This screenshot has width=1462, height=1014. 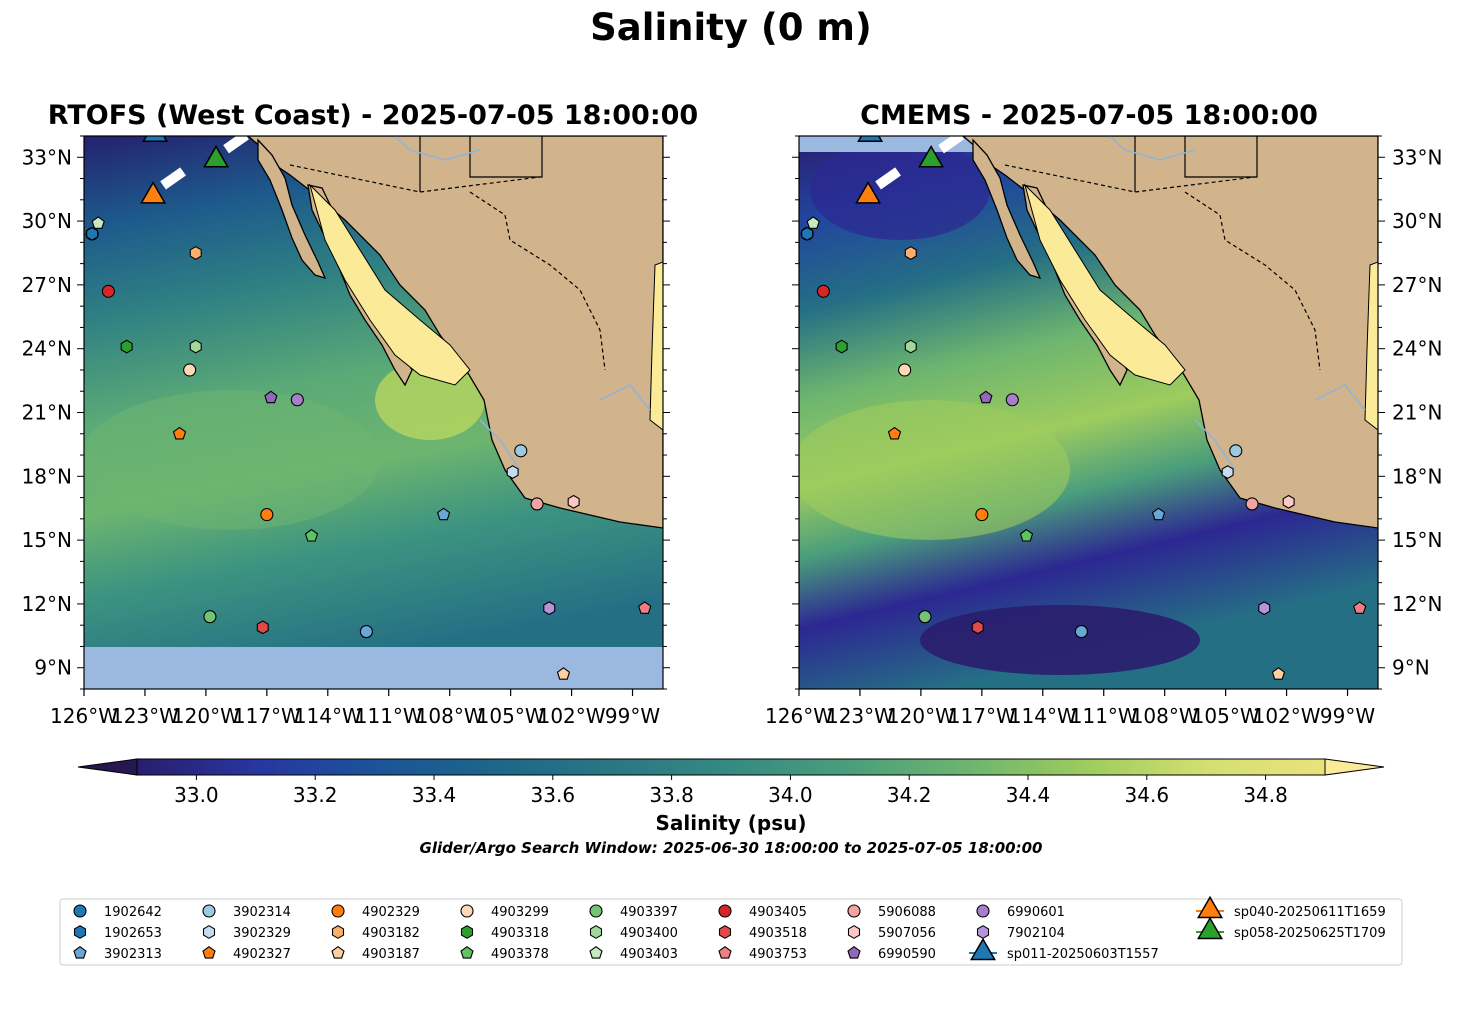 I want to click on colorbar-tick-label: 33.6, so click(x=553, y=795).